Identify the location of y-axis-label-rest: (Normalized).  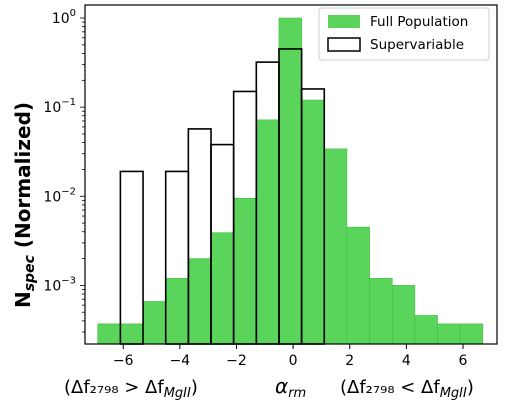
(23, 178).